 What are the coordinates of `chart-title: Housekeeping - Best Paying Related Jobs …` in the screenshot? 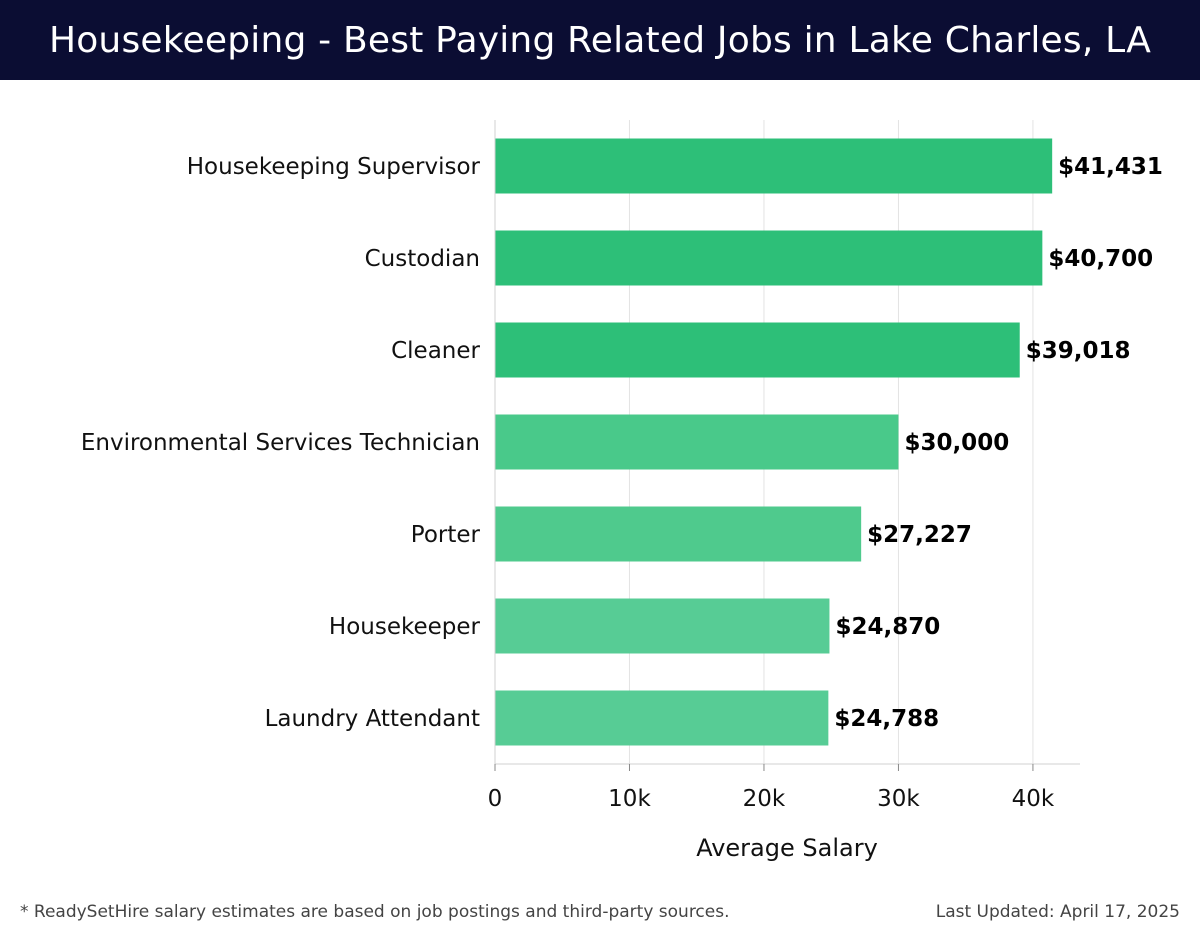 It's located at (600, 40).